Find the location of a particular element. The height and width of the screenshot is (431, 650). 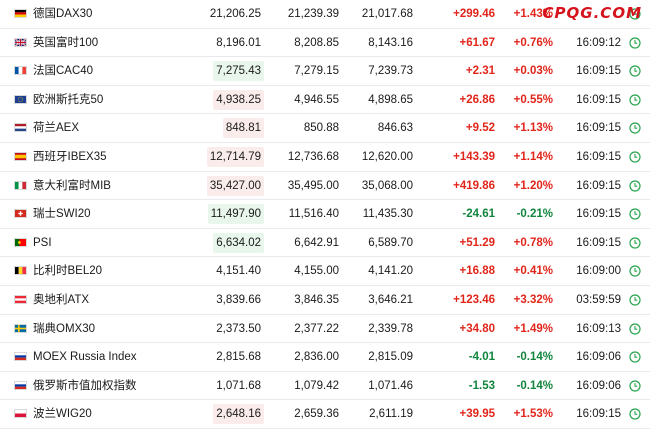

change-value: +419.86 is located at coordinates (474, 185).